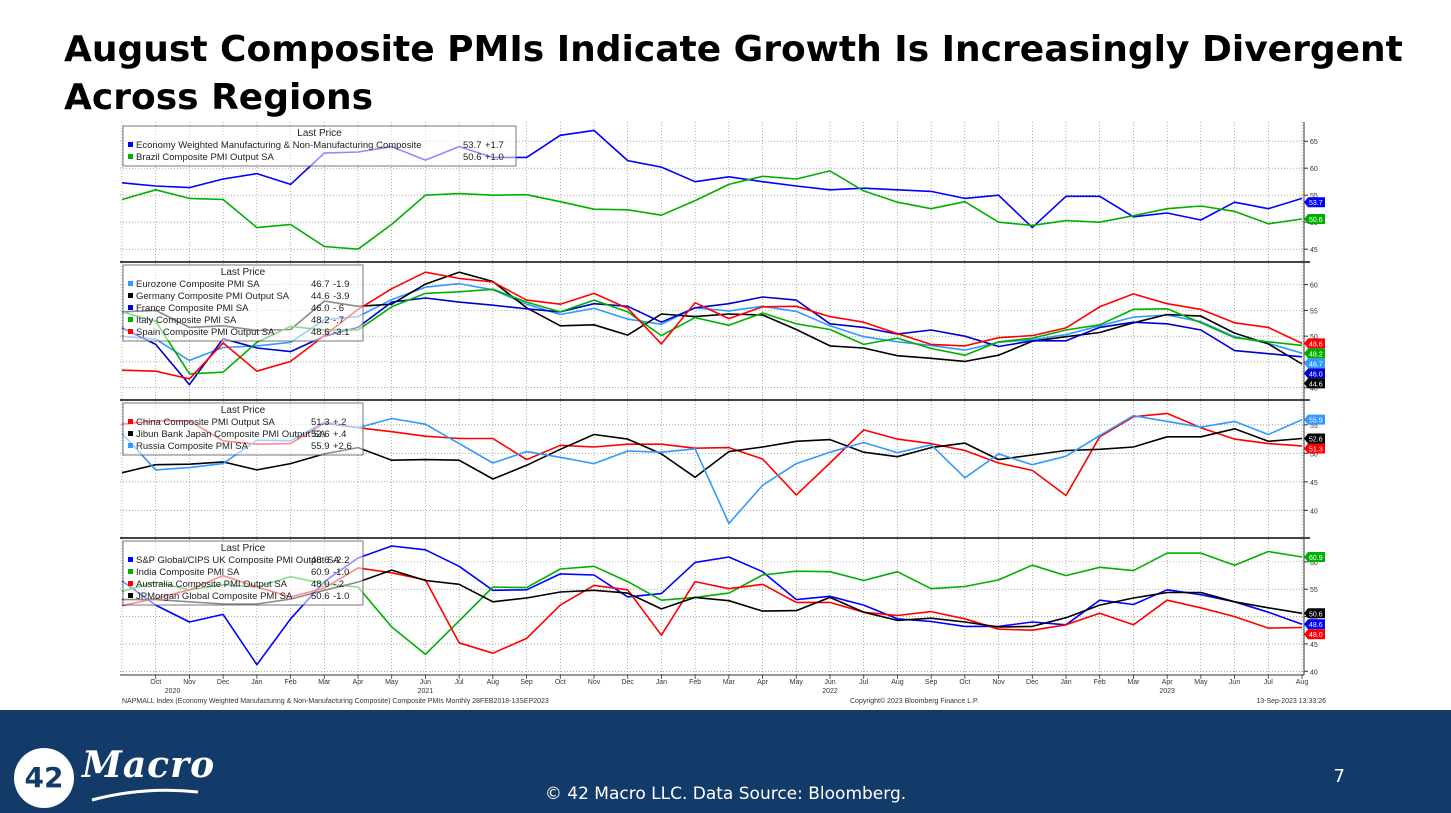  Describe the element at coordinates (149, 765) in the screenshot. I see `logo-wordmark: Macro` at that location.